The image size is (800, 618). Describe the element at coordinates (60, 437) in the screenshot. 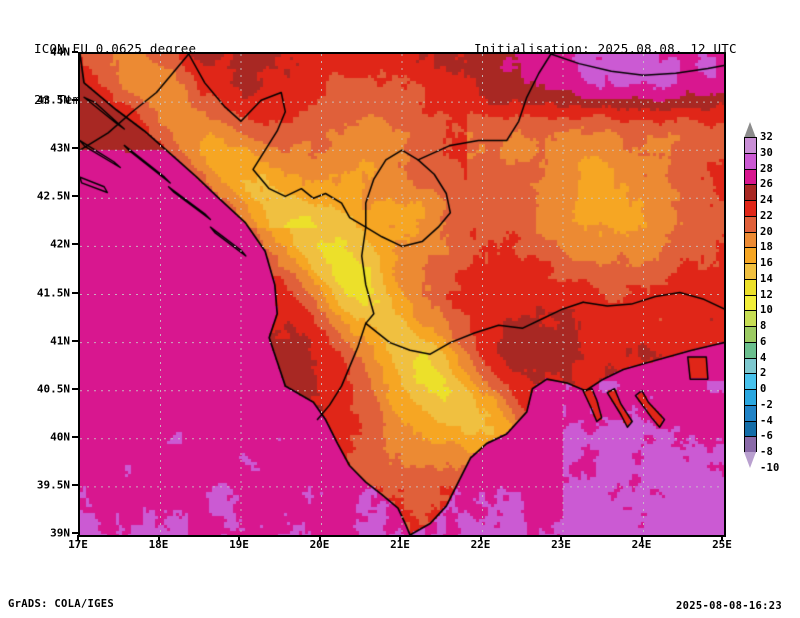

I see `lat-tick-label: 40N` at that location.